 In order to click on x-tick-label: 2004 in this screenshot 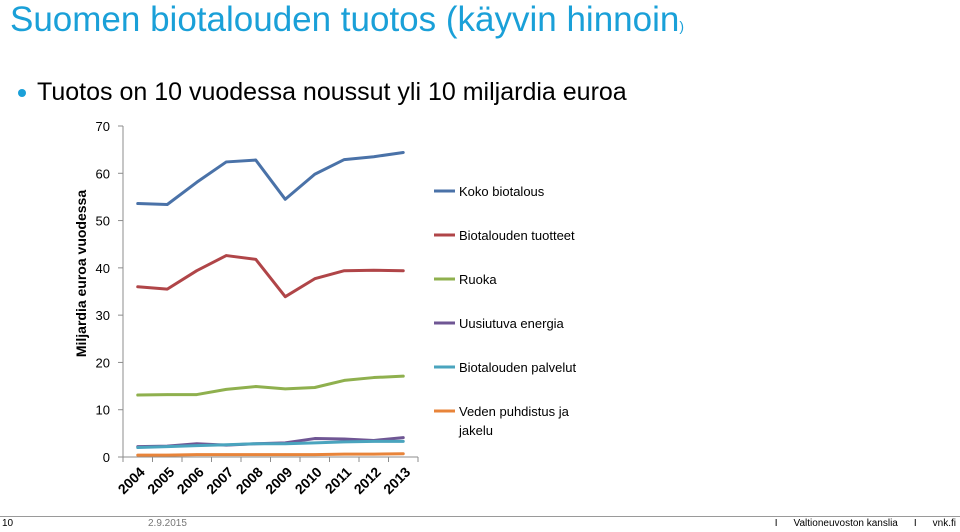, I will do `click(131, 480)`.